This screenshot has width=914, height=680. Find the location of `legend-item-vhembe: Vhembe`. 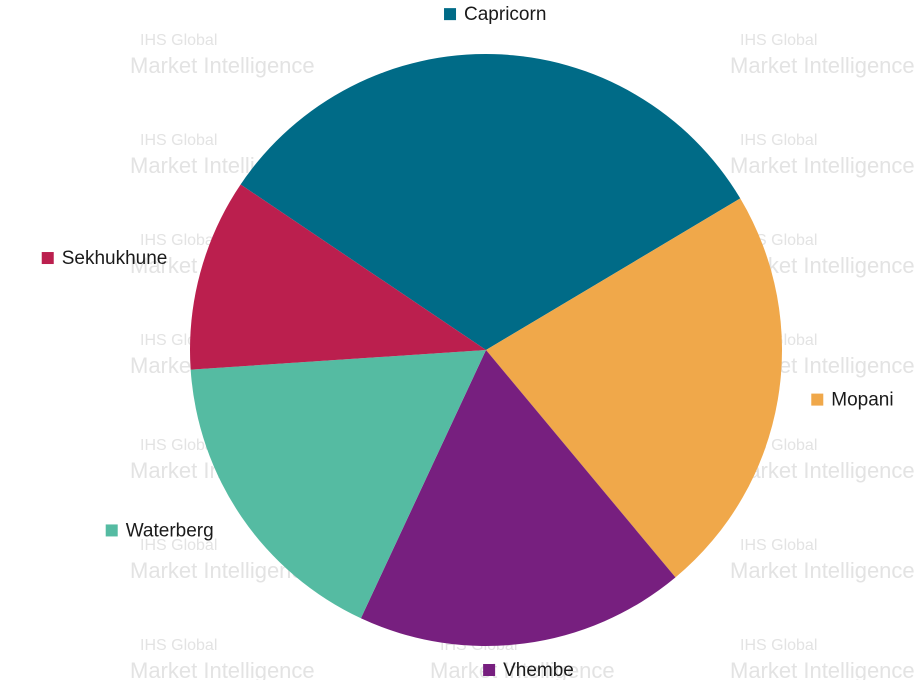

legend-item-vhembe: Vhembe is located at coordinates (528, 670).